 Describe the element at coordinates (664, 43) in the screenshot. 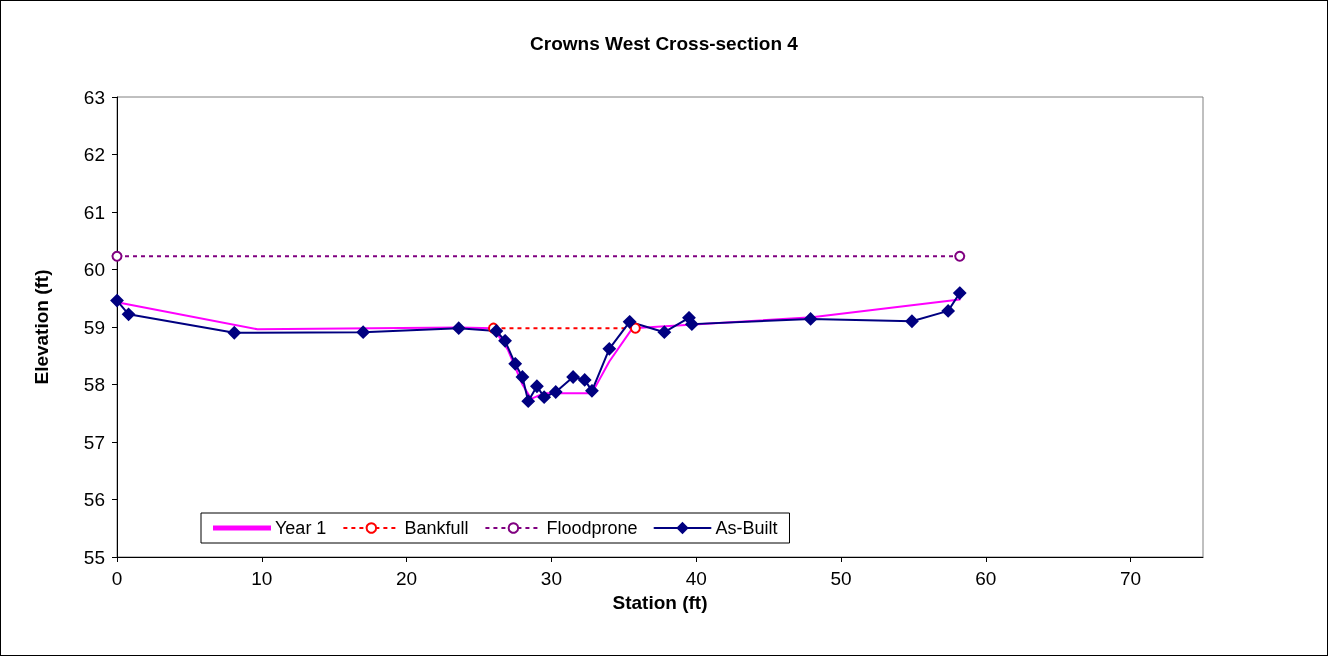

I see `chart-title: Crowns West Cross-section 4` at that location.